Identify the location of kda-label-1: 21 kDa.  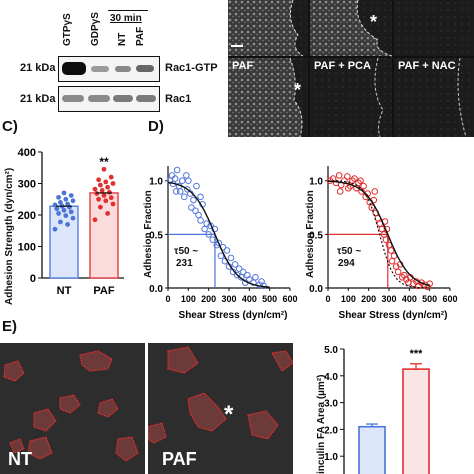
(38, 68).